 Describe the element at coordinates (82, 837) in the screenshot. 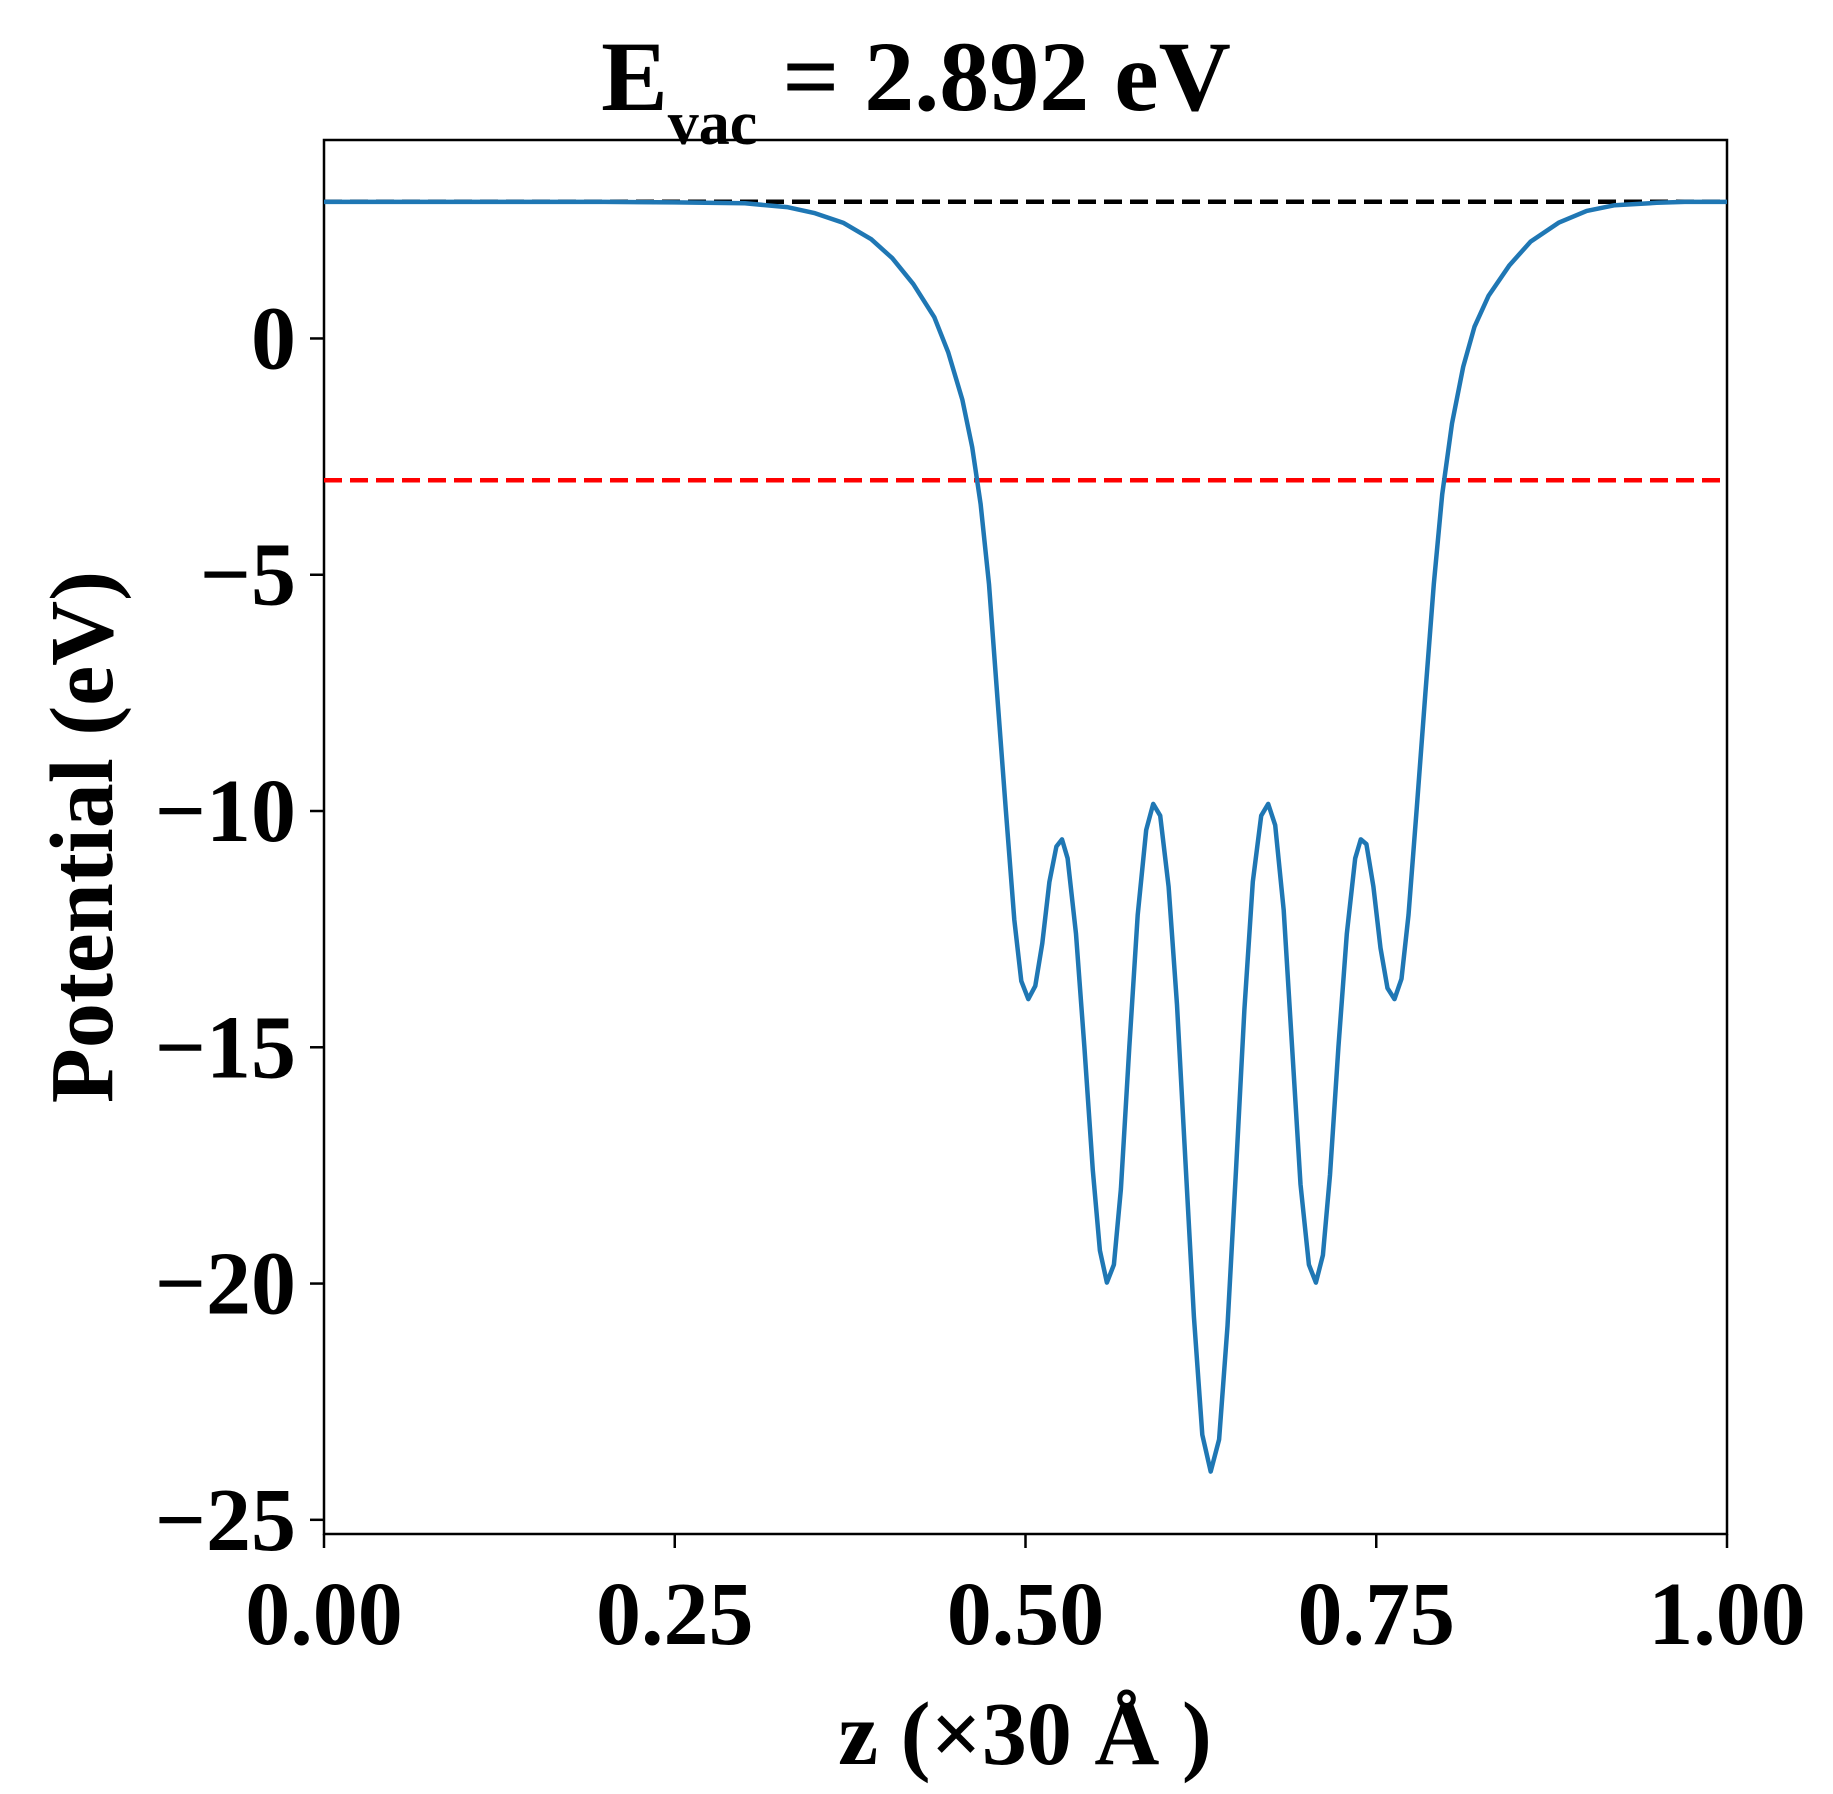

I see `y-axis-label: Potential (eV)` at that location.